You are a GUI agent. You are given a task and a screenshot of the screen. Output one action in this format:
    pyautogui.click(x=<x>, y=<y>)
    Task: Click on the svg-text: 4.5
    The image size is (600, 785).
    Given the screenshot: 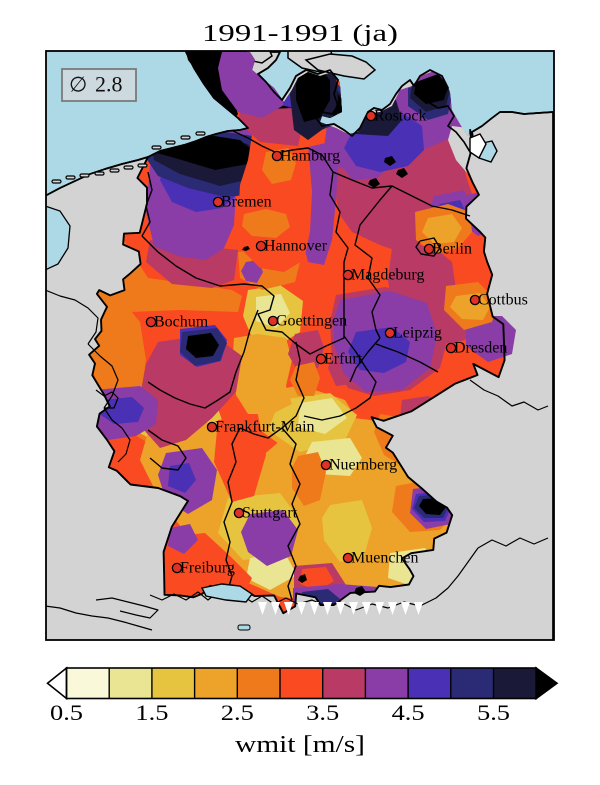 What is the action you would take?
    pyautogui.click(x=408, y=712)
    